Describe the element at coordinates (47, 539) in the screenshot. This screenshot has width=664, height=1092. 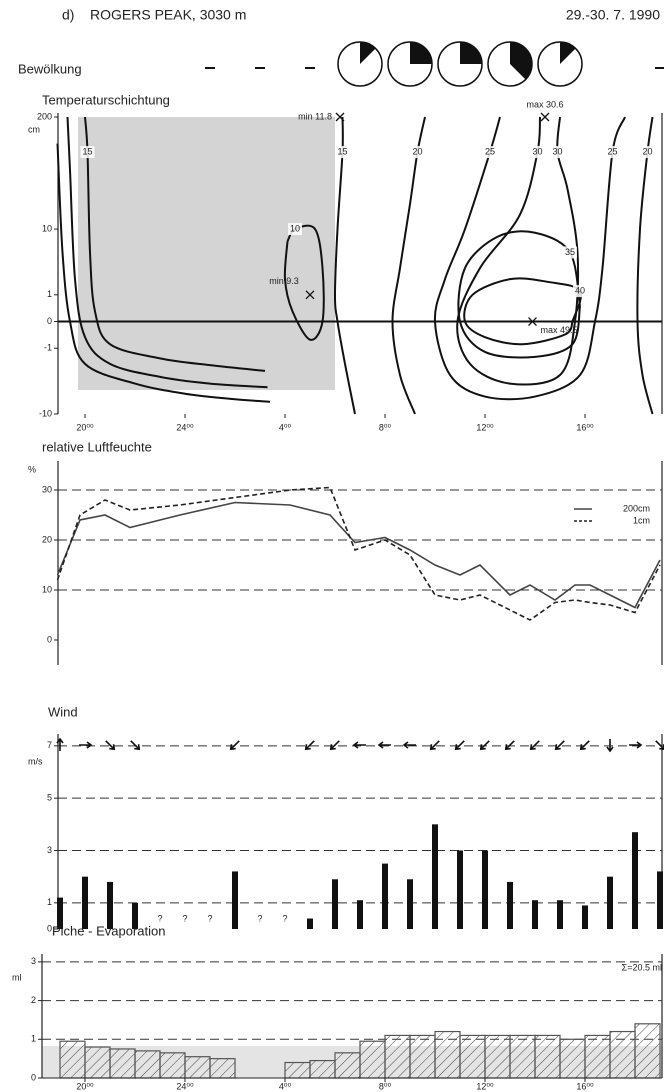
I see `y-tick-label: 20` at that location.